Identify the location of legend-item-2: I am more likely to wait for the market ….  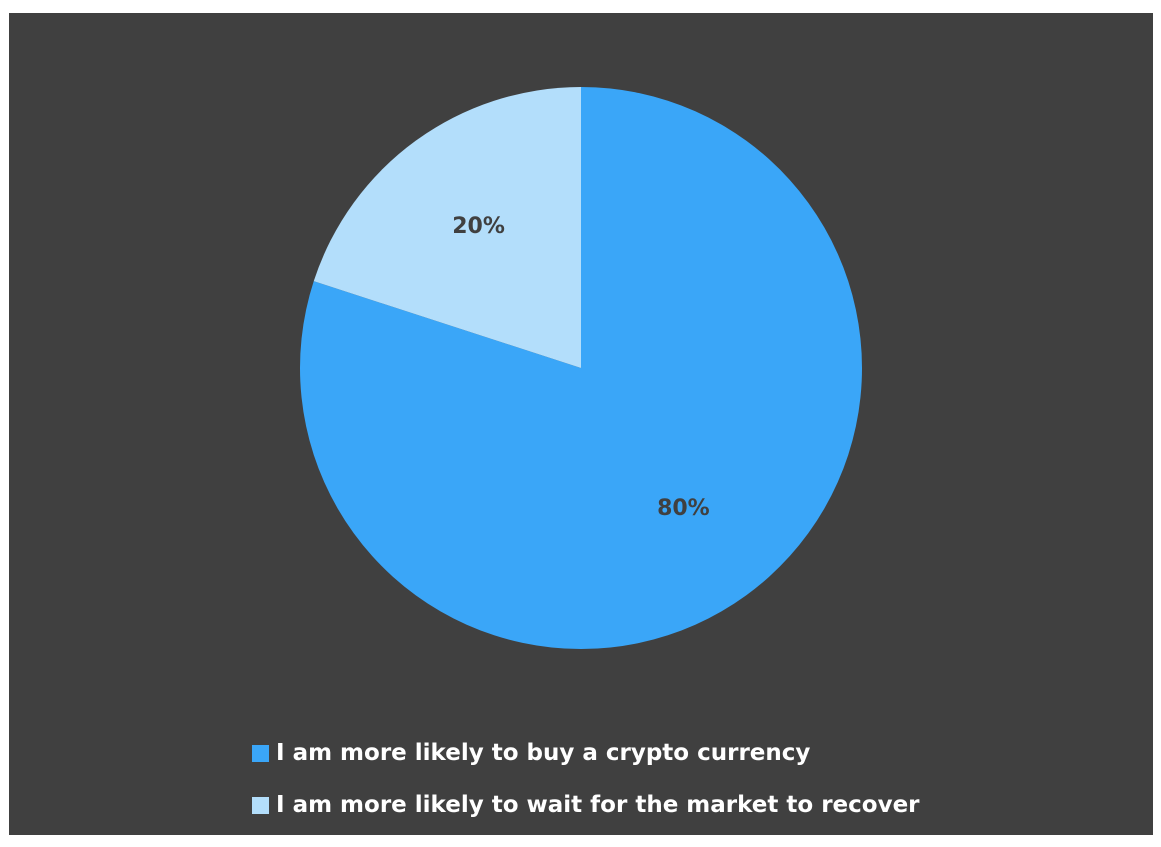
(586, 805).